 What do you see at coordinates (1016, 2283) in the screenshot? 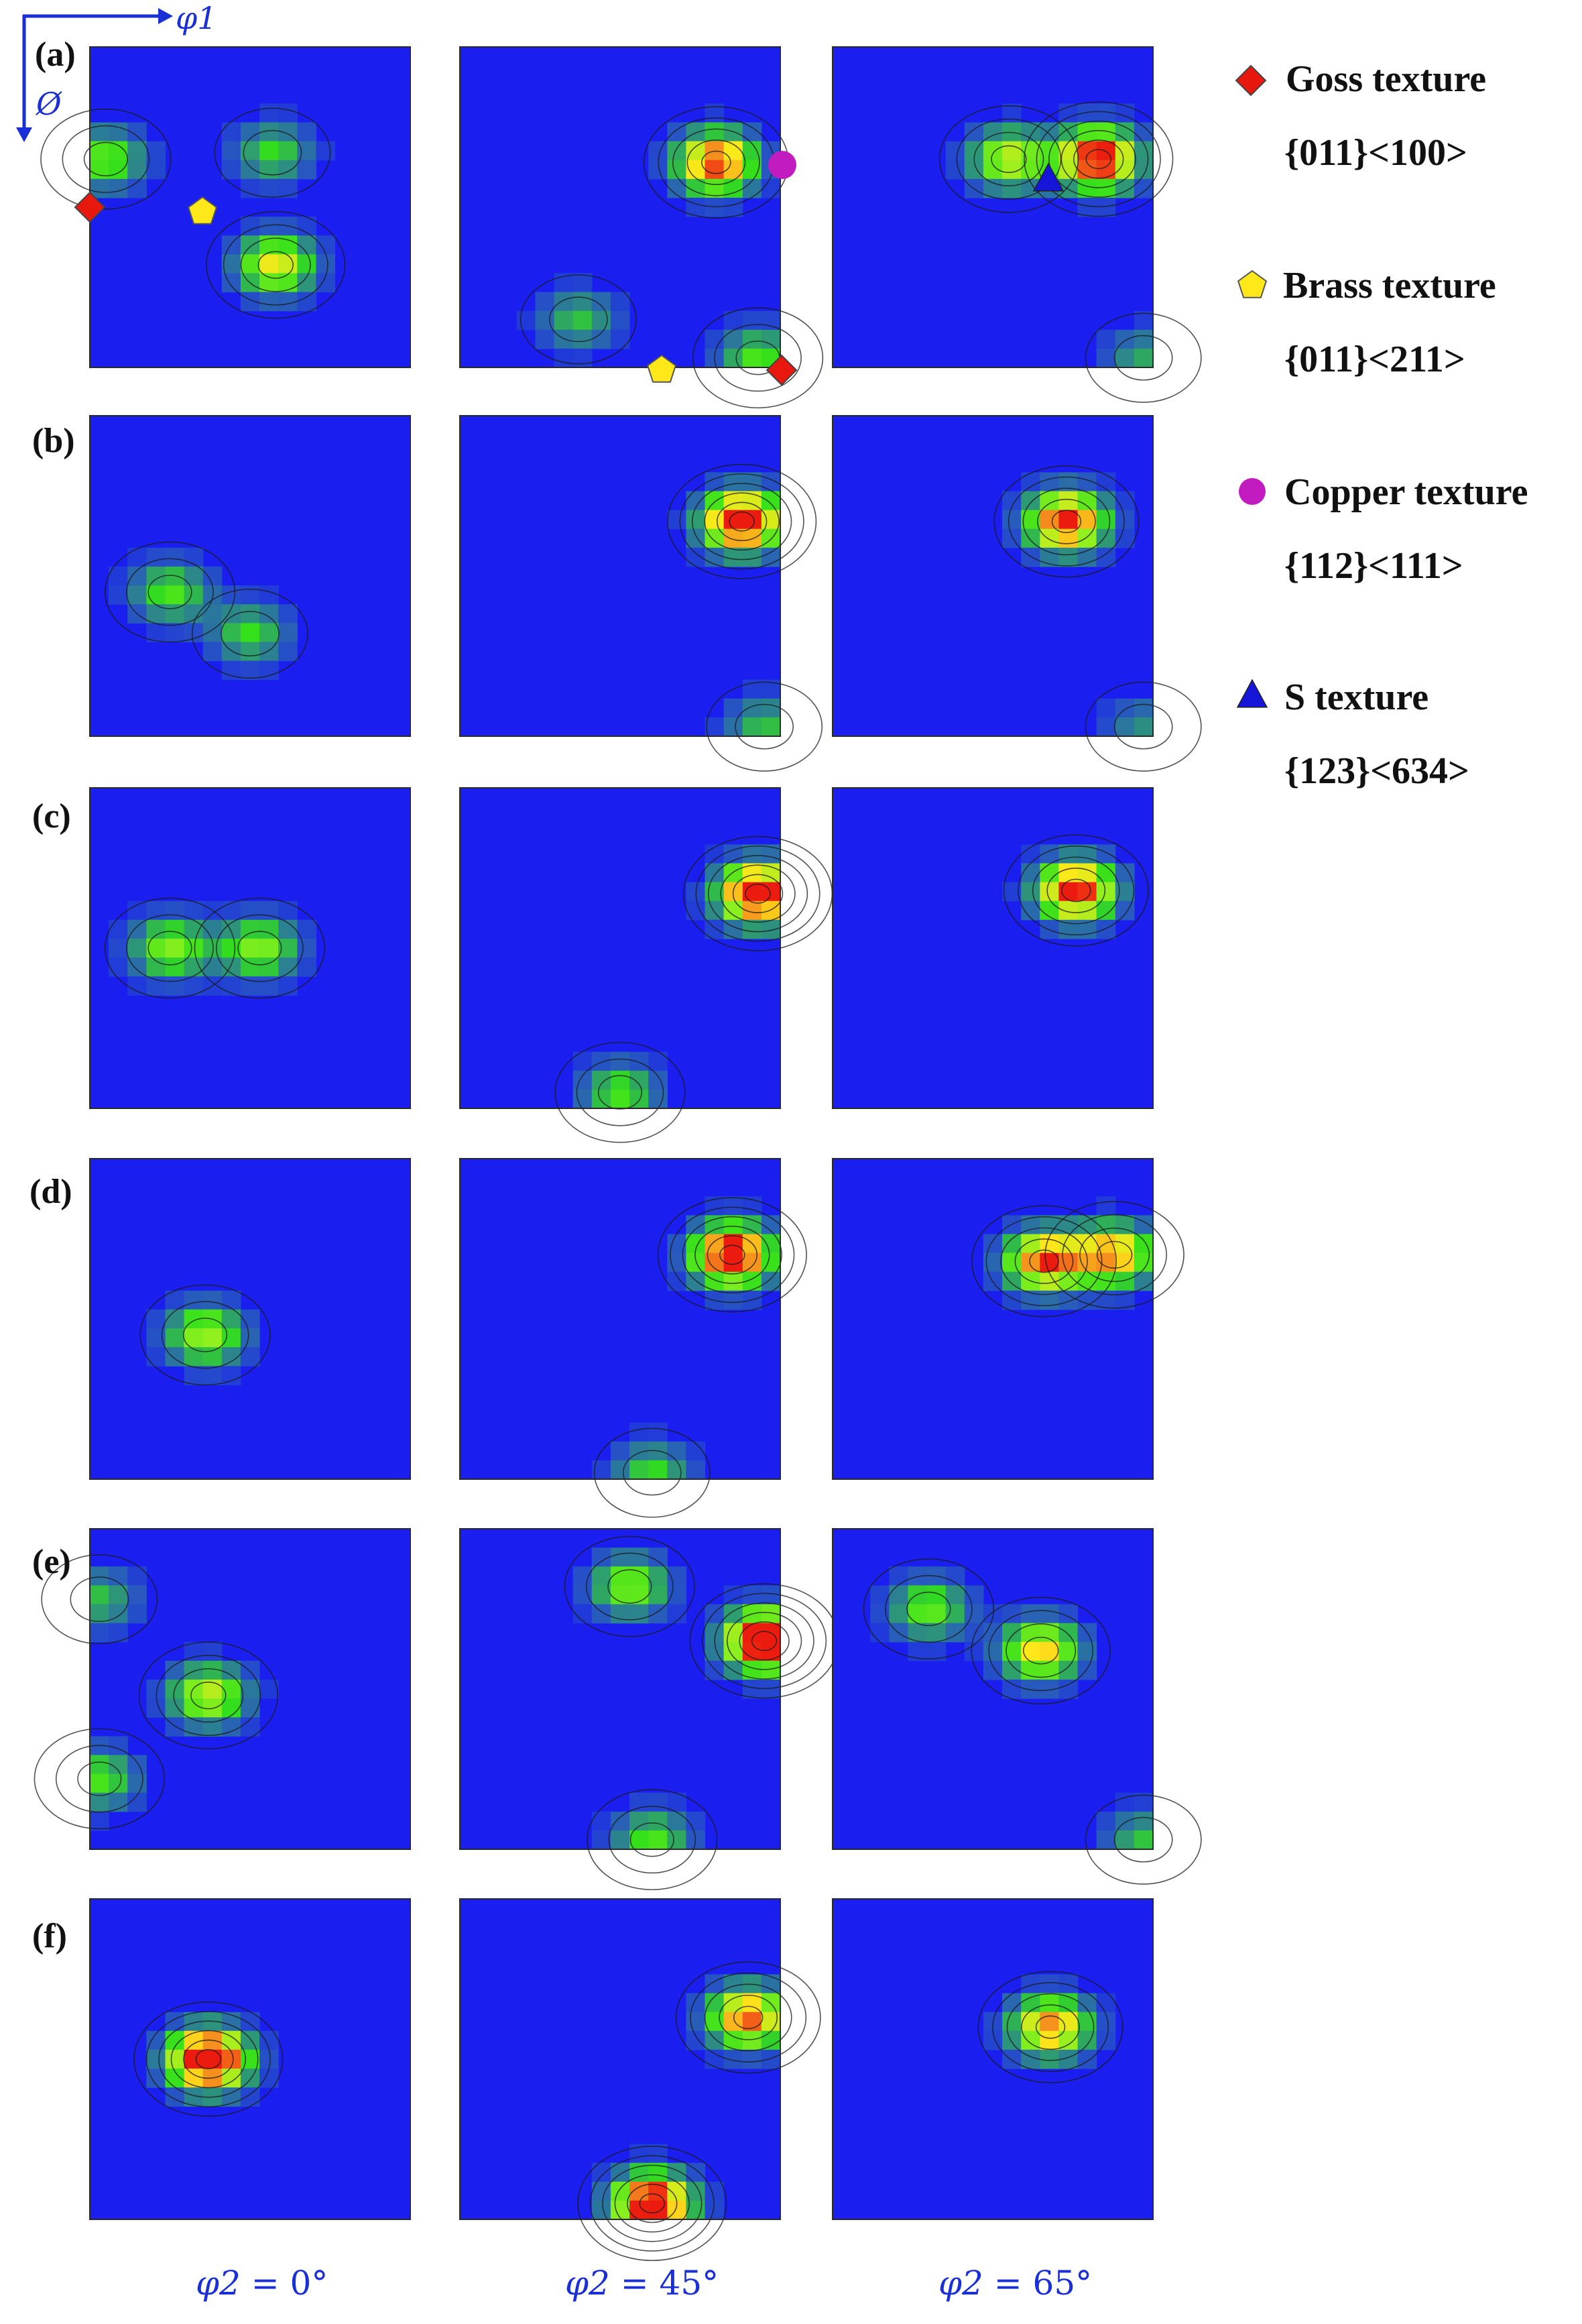
I see `column-caption-phi2-65: φ2 = 65°` at bounding box center [1016, 2283].